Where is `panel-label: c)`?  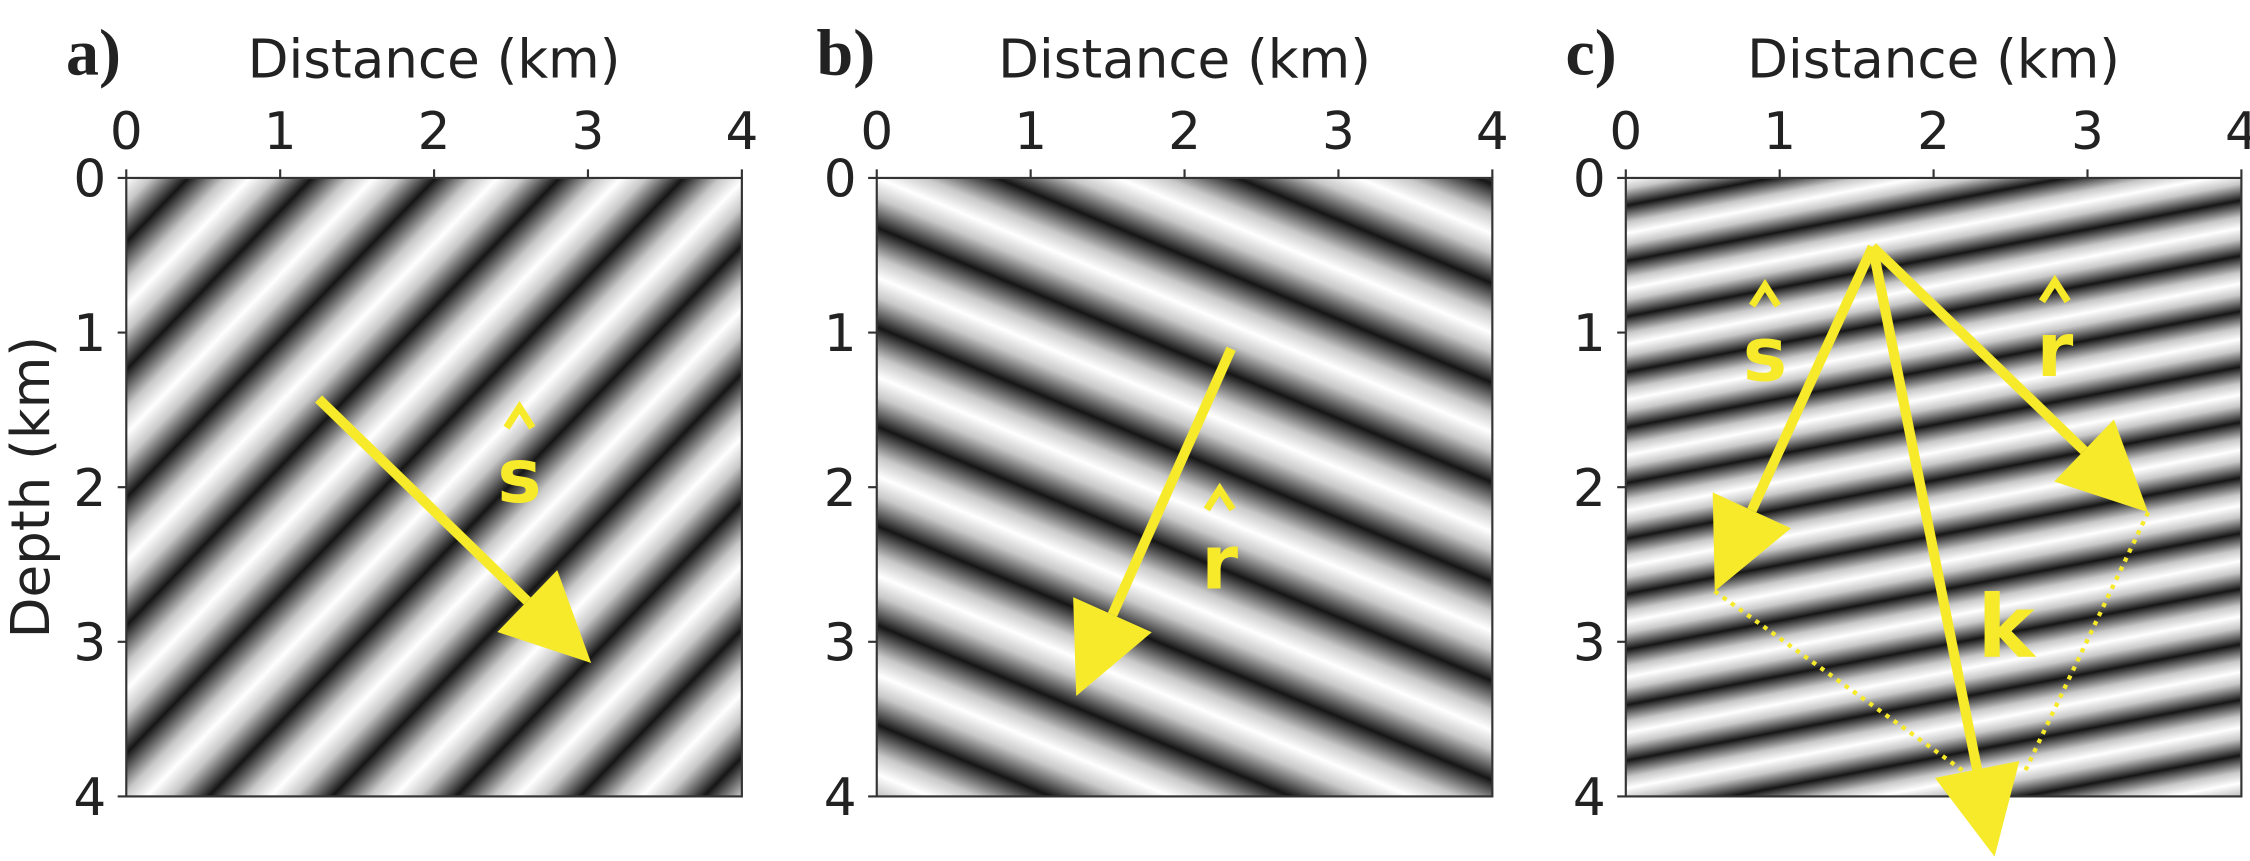
panel-label: c) is located at coordinates (1591, 53).